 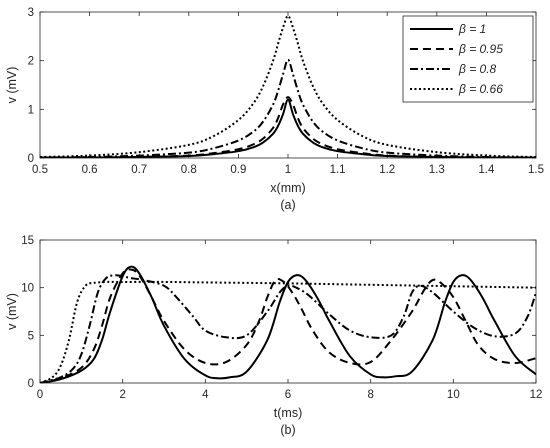 What do you see at coordinates (536, 395) in the screenshot?
I see `x-tick-label: 12` at bounding box center [536, 395].